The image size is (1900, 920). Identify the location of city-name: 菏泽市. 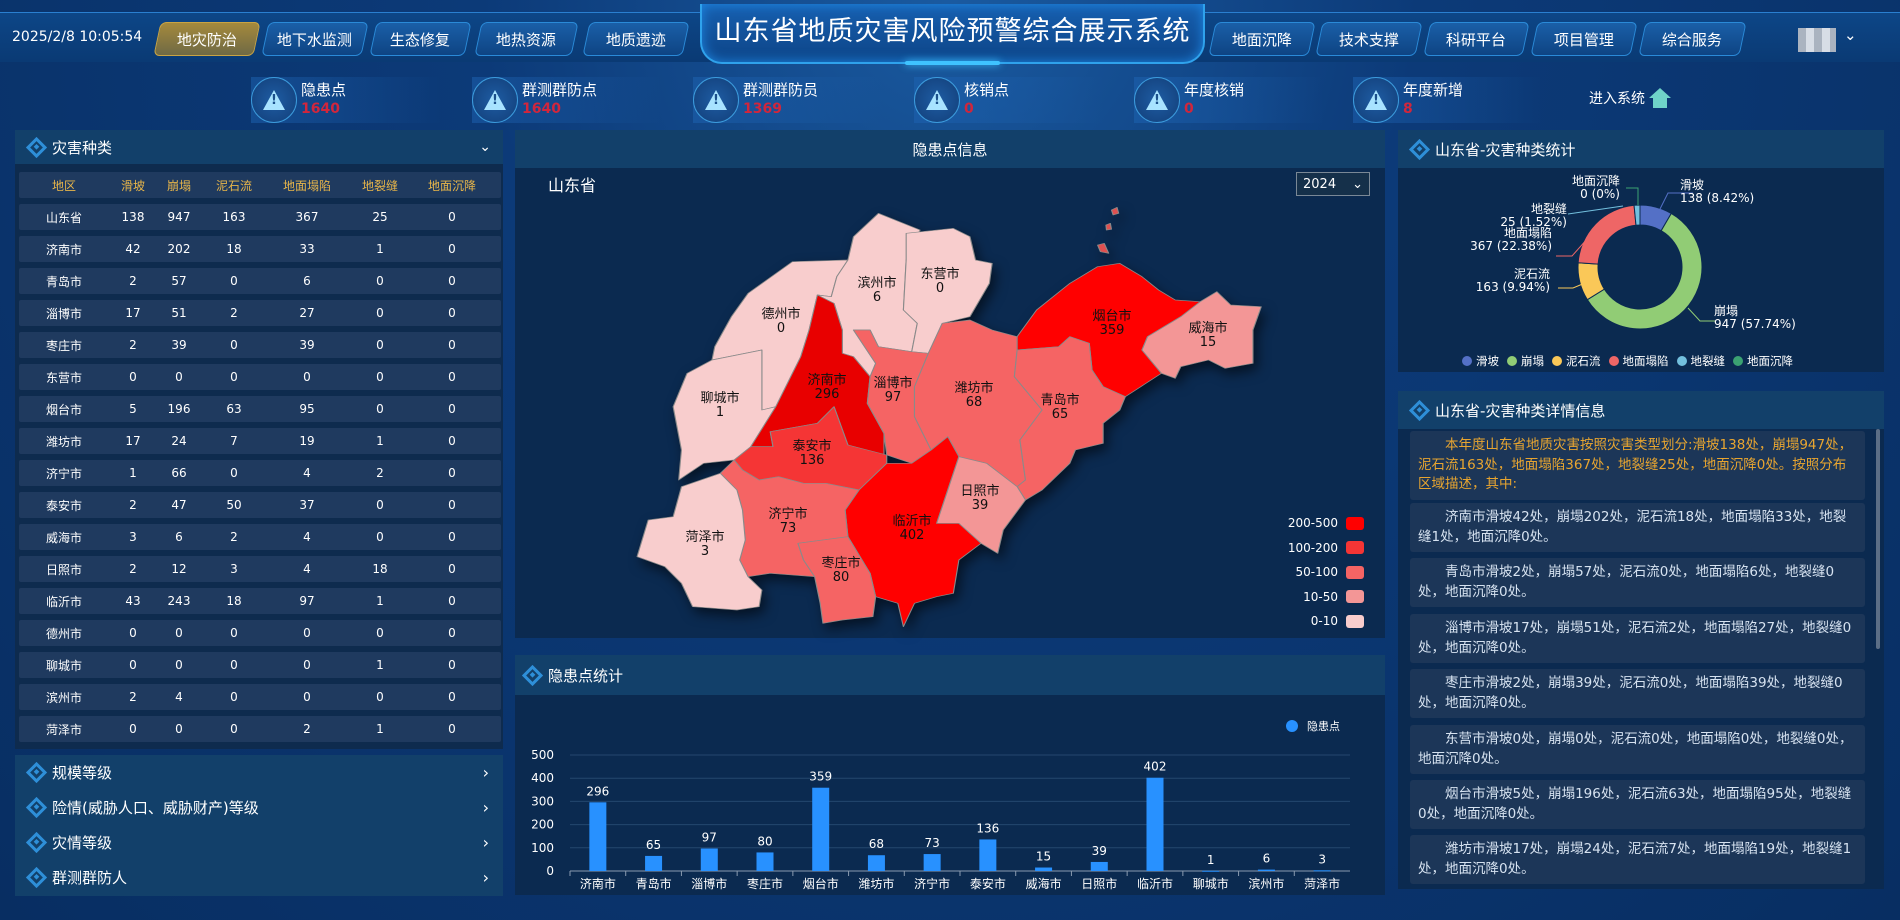
(705, 537).